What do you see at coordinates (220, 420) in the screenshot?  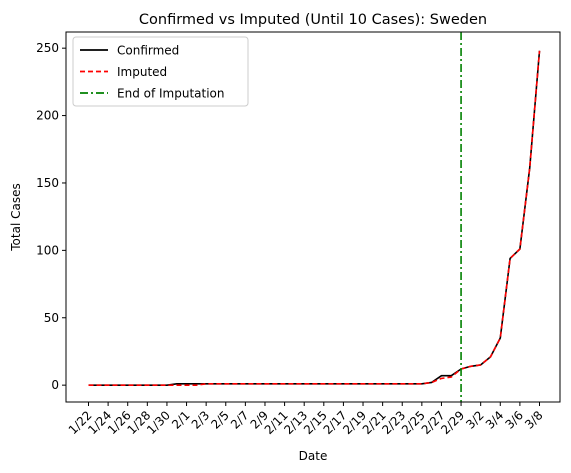 I see `x-tick-label: 2/5` at bounding box center [220, 420].